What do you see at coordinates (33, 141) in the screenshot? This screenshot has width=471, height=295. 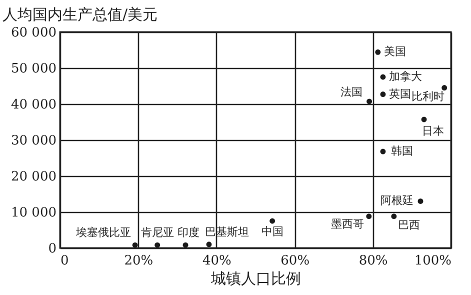 I see `y-tick-label: 30 000` at bounding box center [33, 141].